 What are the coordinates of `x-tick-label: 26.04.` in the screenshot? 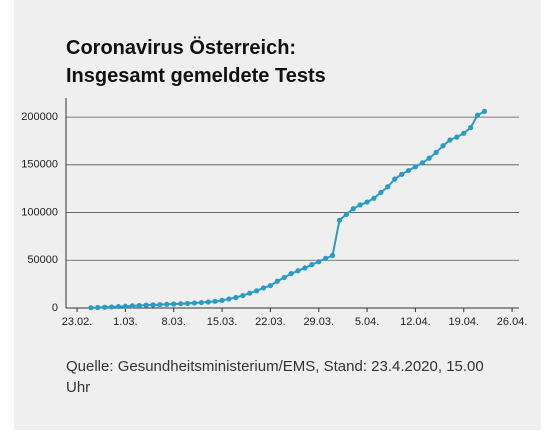 It's located at (512, 322).